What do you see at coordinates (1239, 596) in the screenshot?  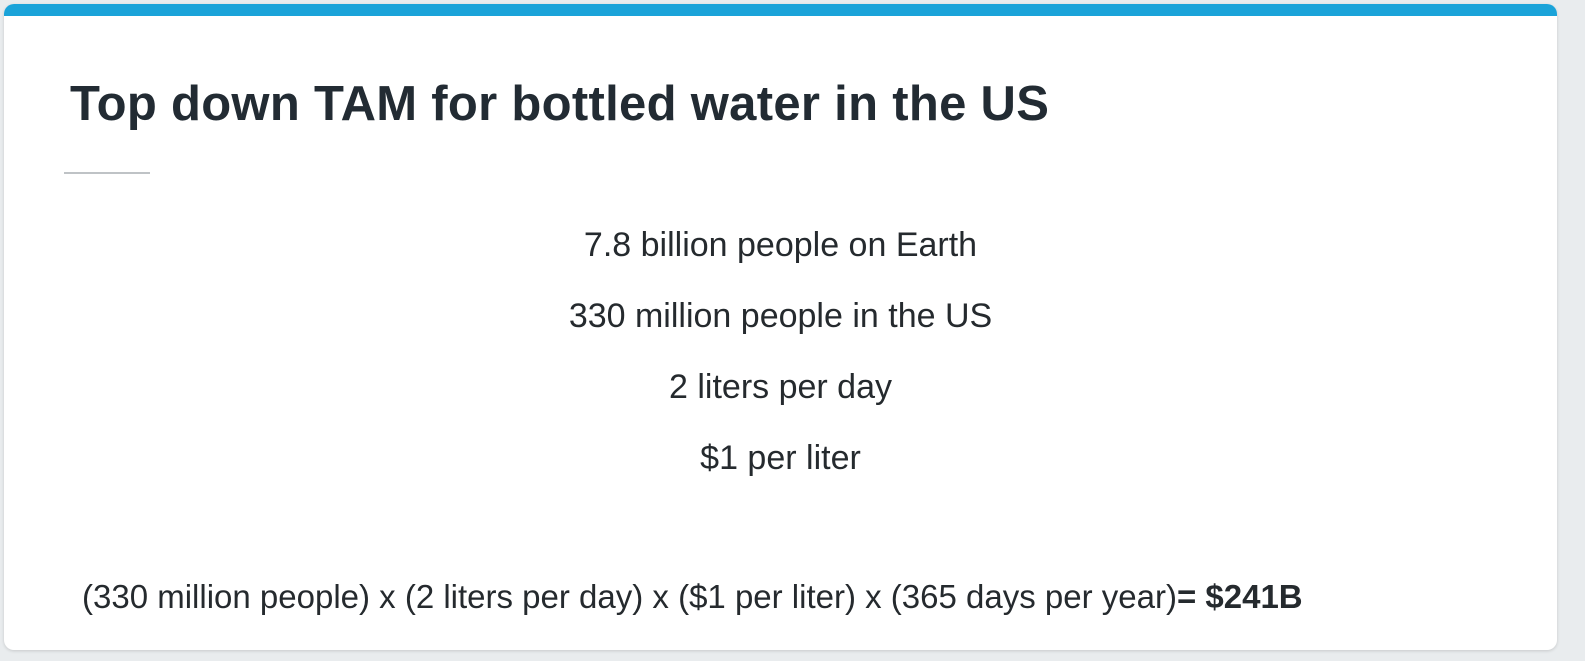 I see `formula-result: = $241B` at bounding box center [1239, 596].